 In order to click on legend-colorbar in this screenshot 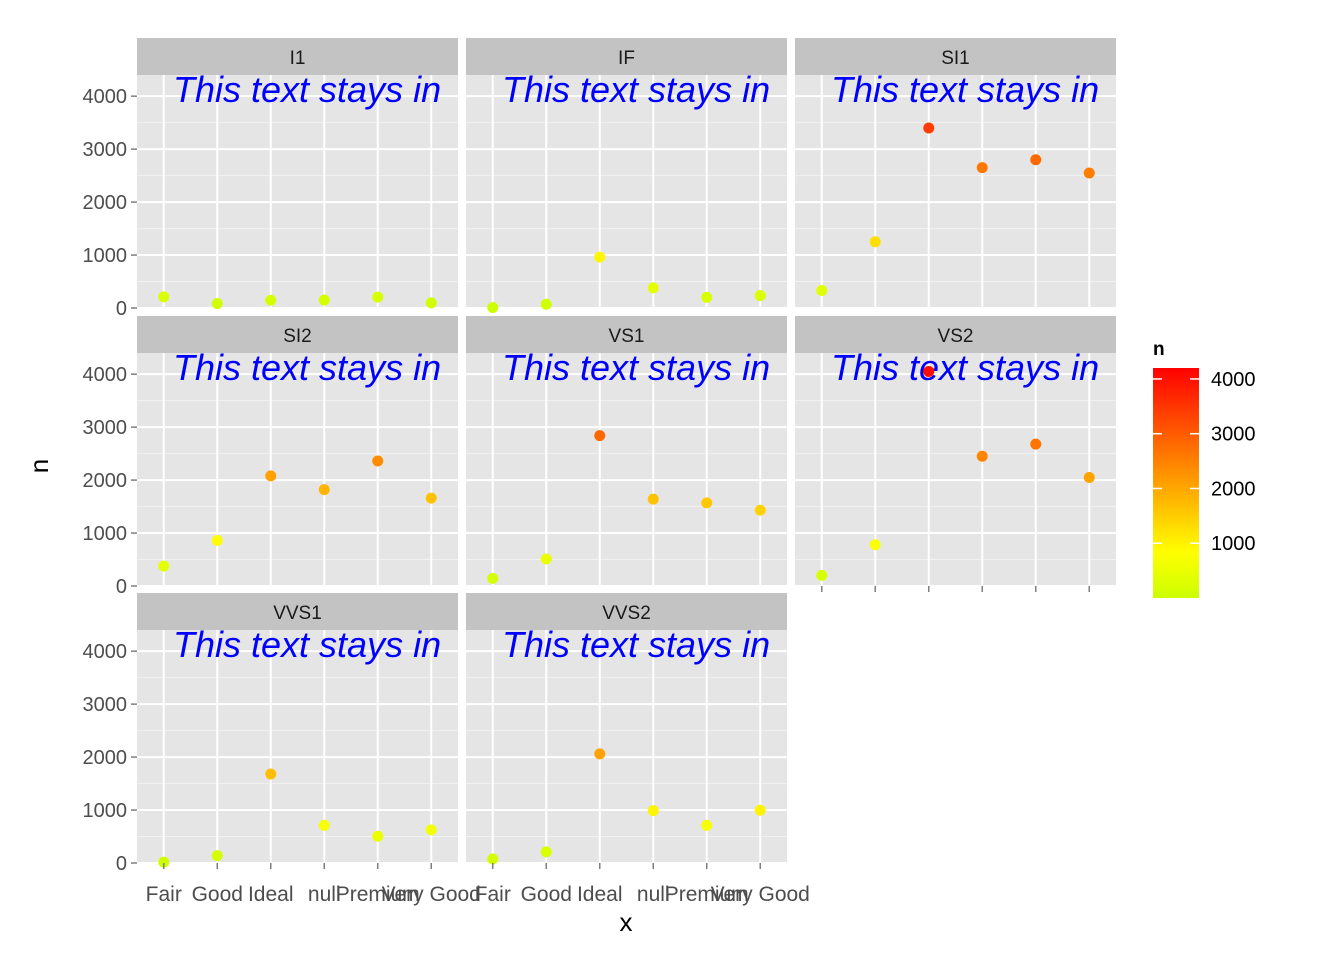, I will do `click(1176, 483)`.